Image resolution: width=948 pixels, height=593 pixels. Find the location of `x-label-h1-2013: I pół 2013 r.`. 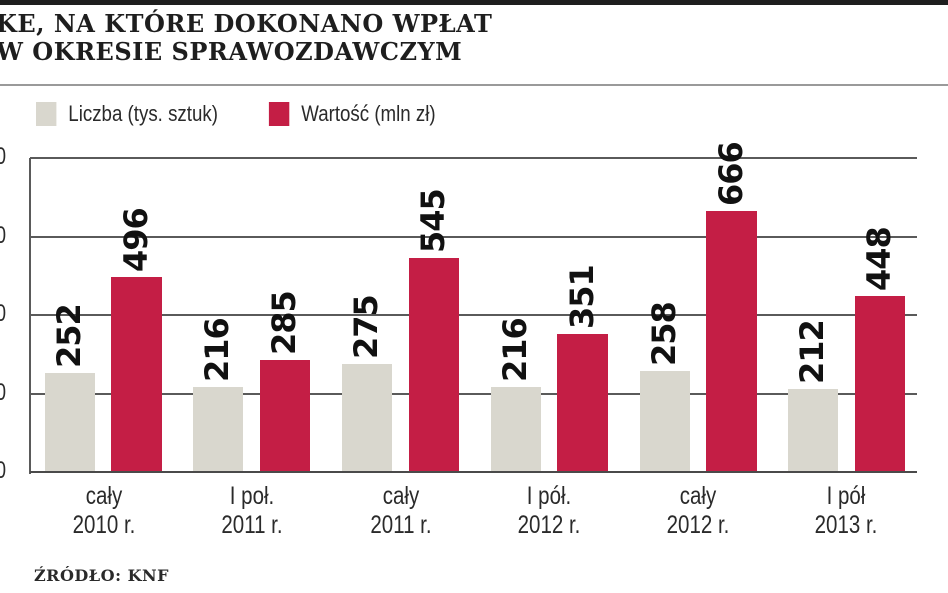

x-label-h1-2013: I pół 2013 r. is located at coordinates (846, 511).